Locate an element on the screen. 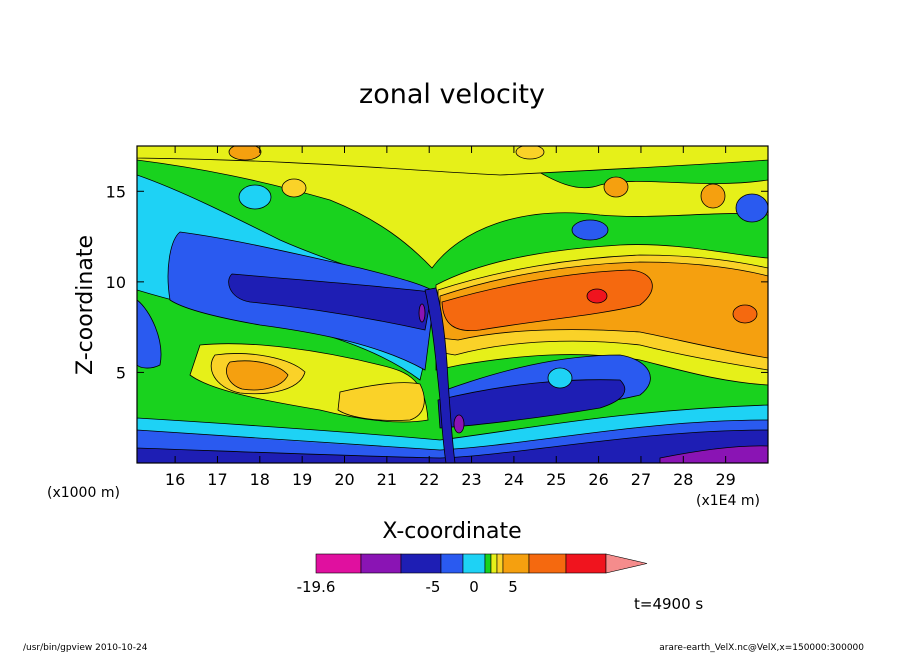 Image resolution: width=904 pixels, height=654 pixels. x-tick-label: 22 is located at coordinates (429, 479).